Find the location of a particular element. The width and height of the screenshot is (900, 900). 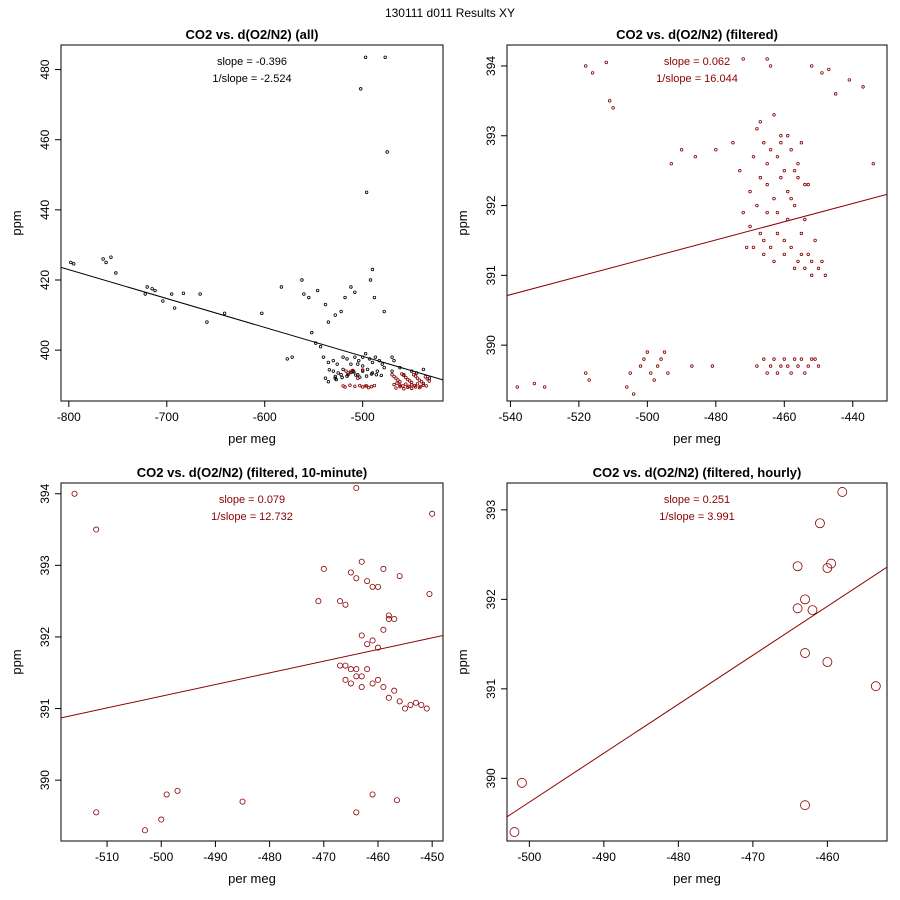

y-tick-label: 391 is located at coordinates (491, 275).